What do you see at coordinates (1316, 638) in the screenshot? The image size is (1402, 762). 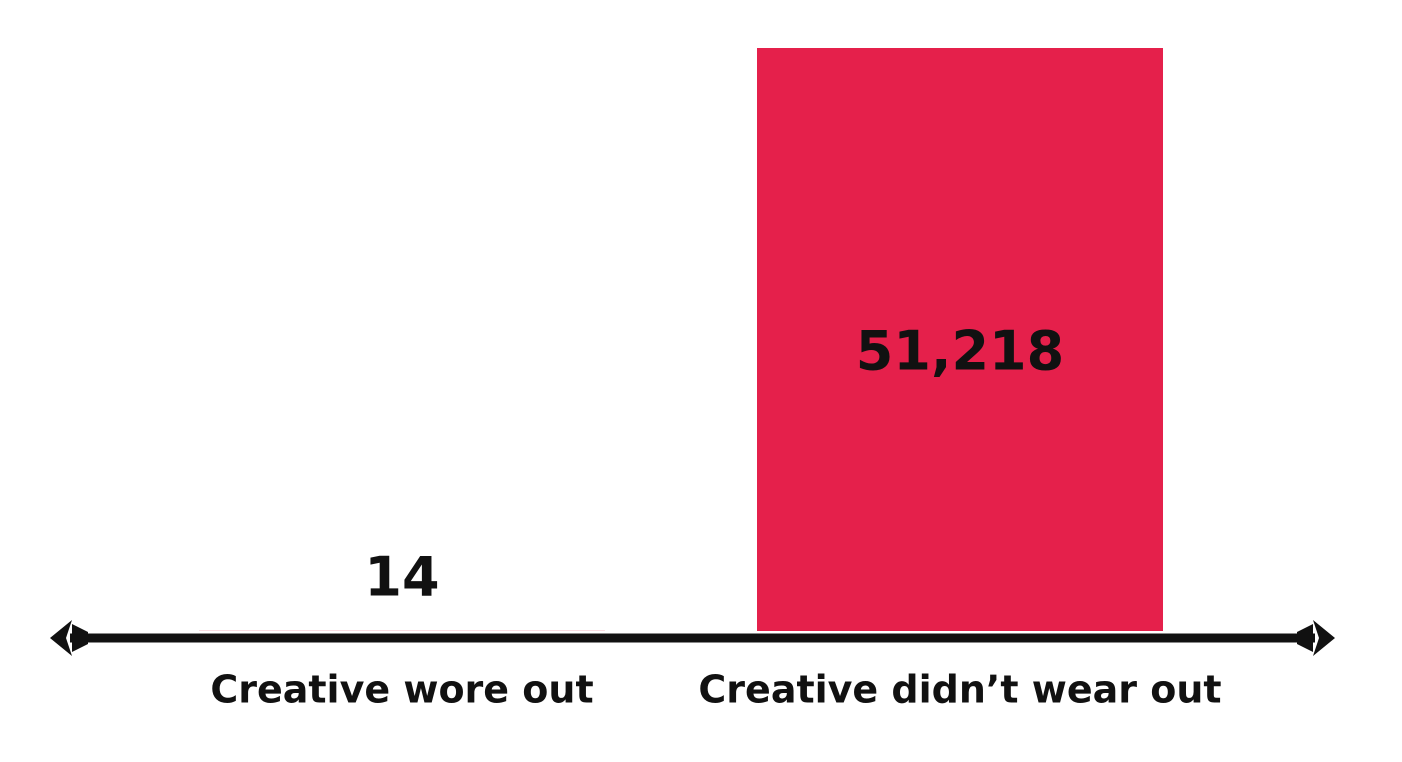 I see `axis-end-right` at bounding box center [1316, 638].